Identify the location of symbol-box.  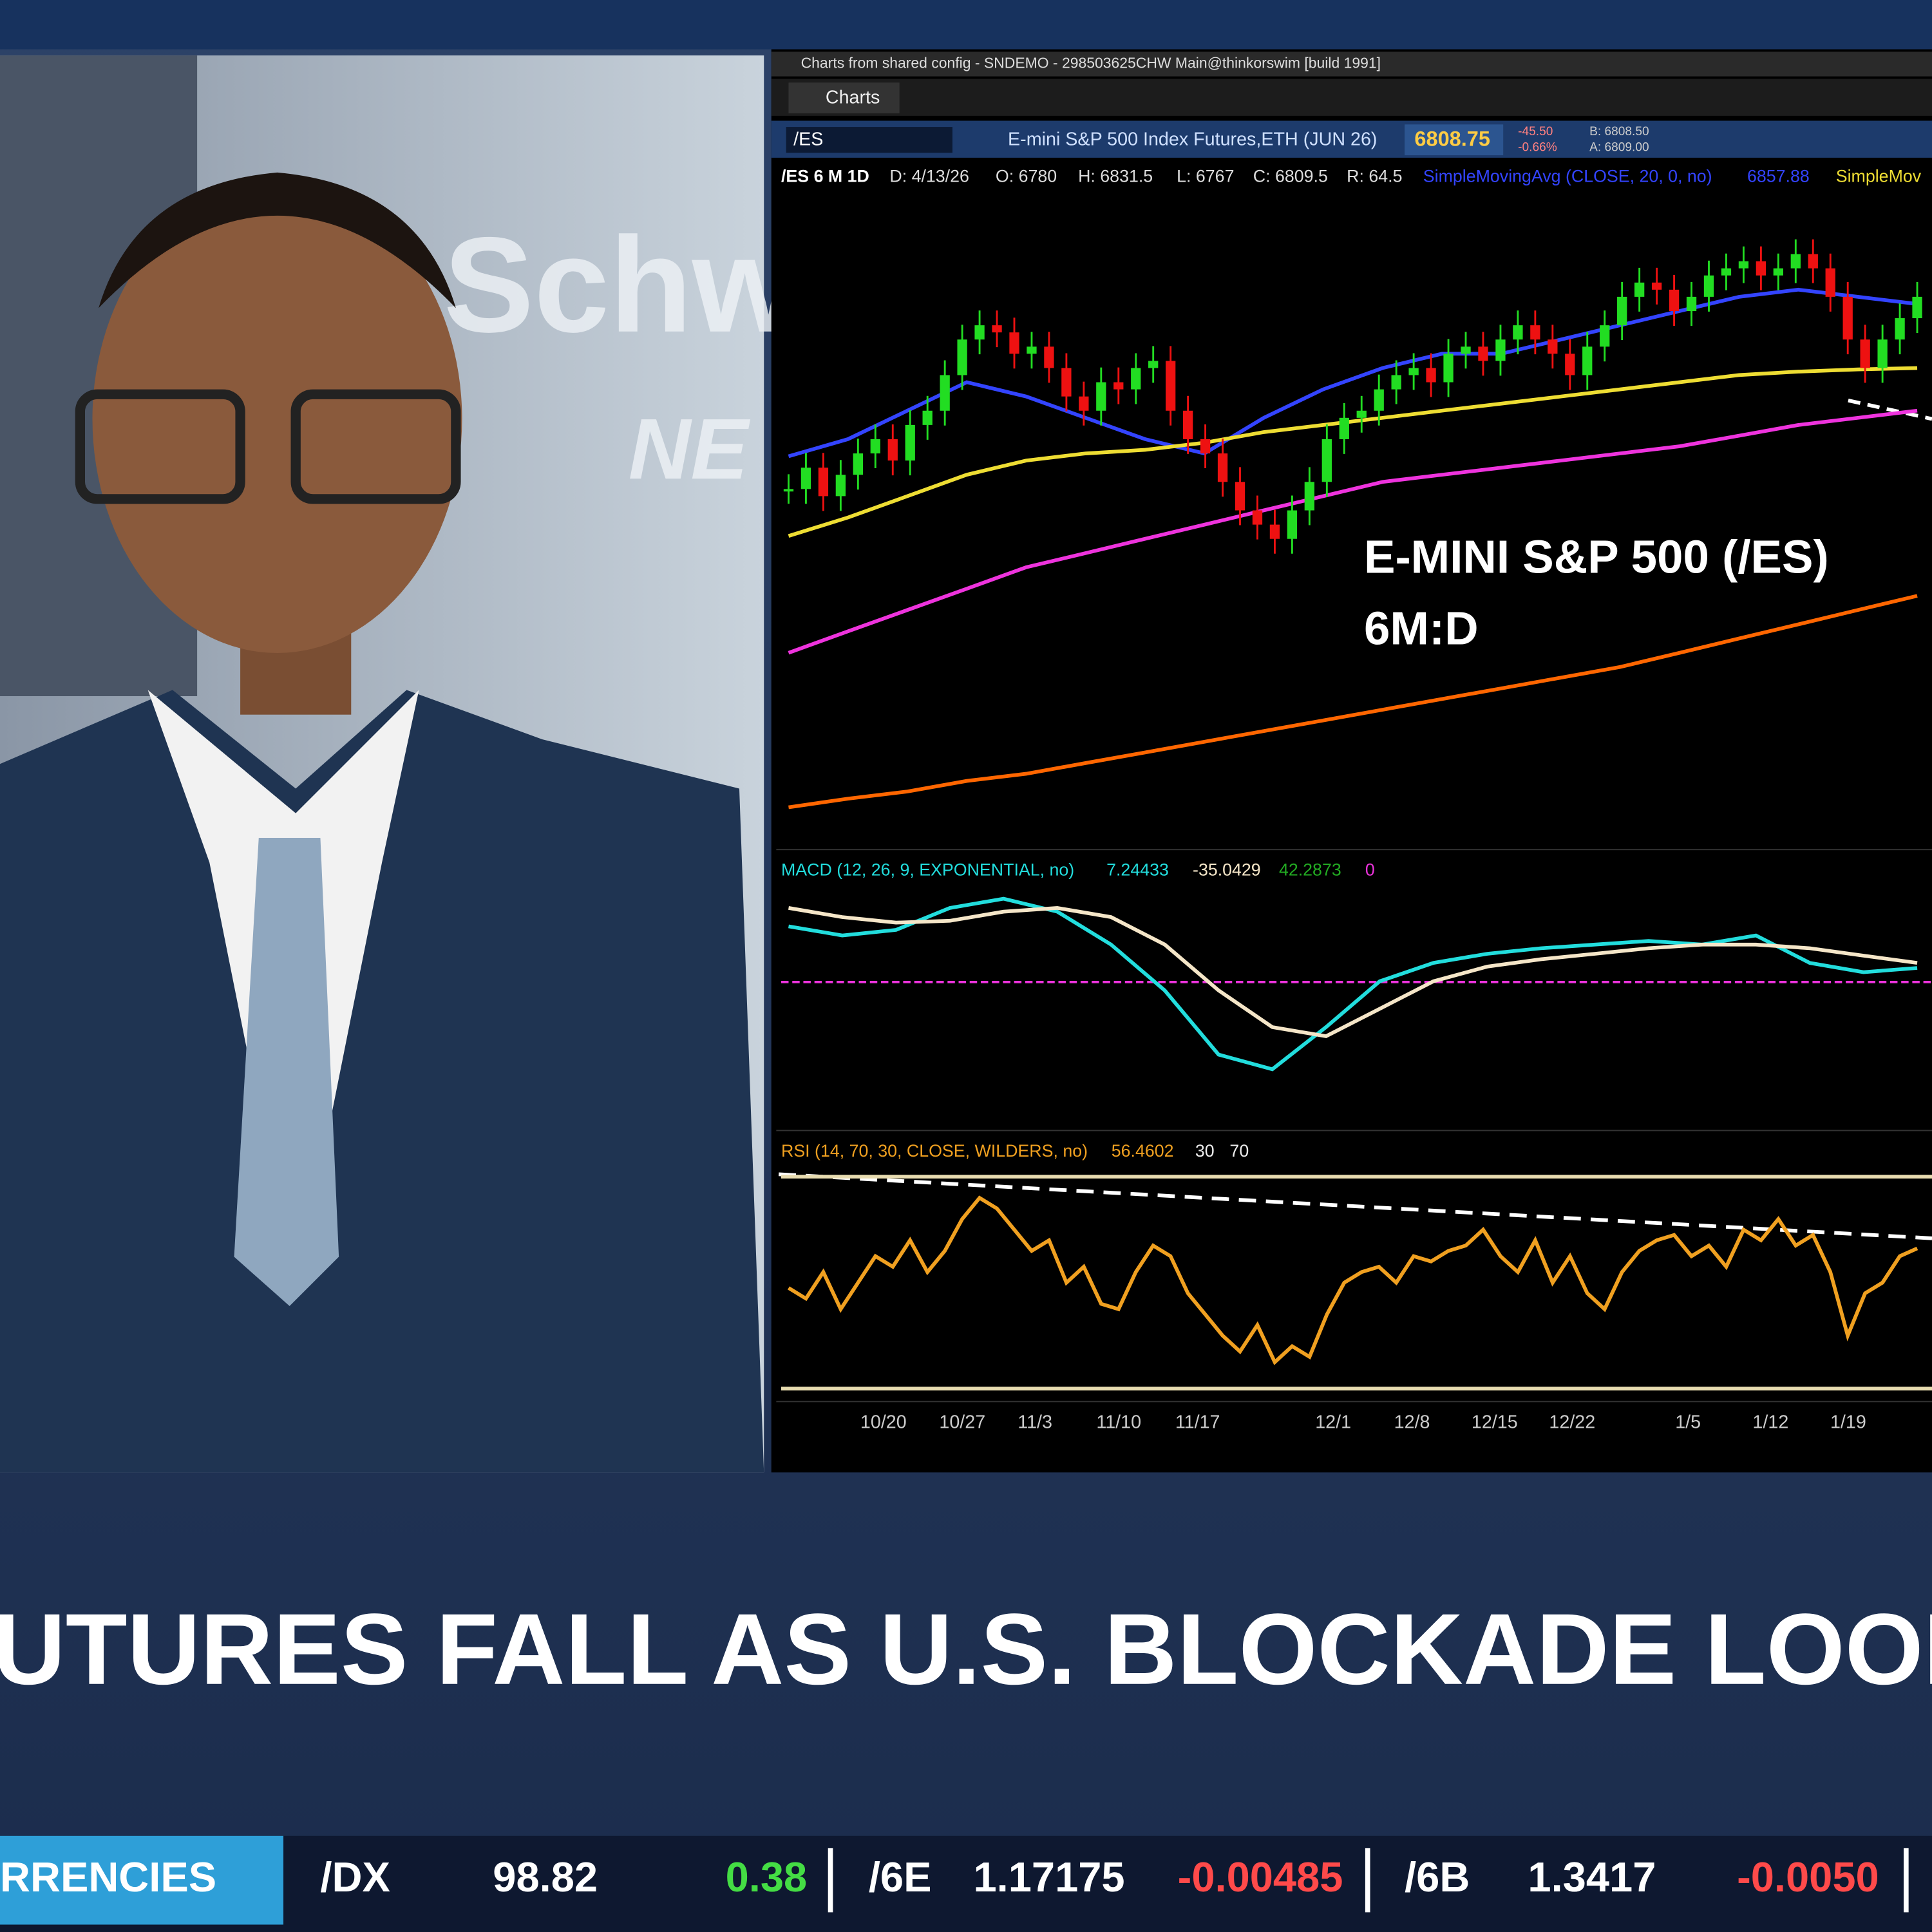
(869, 140).